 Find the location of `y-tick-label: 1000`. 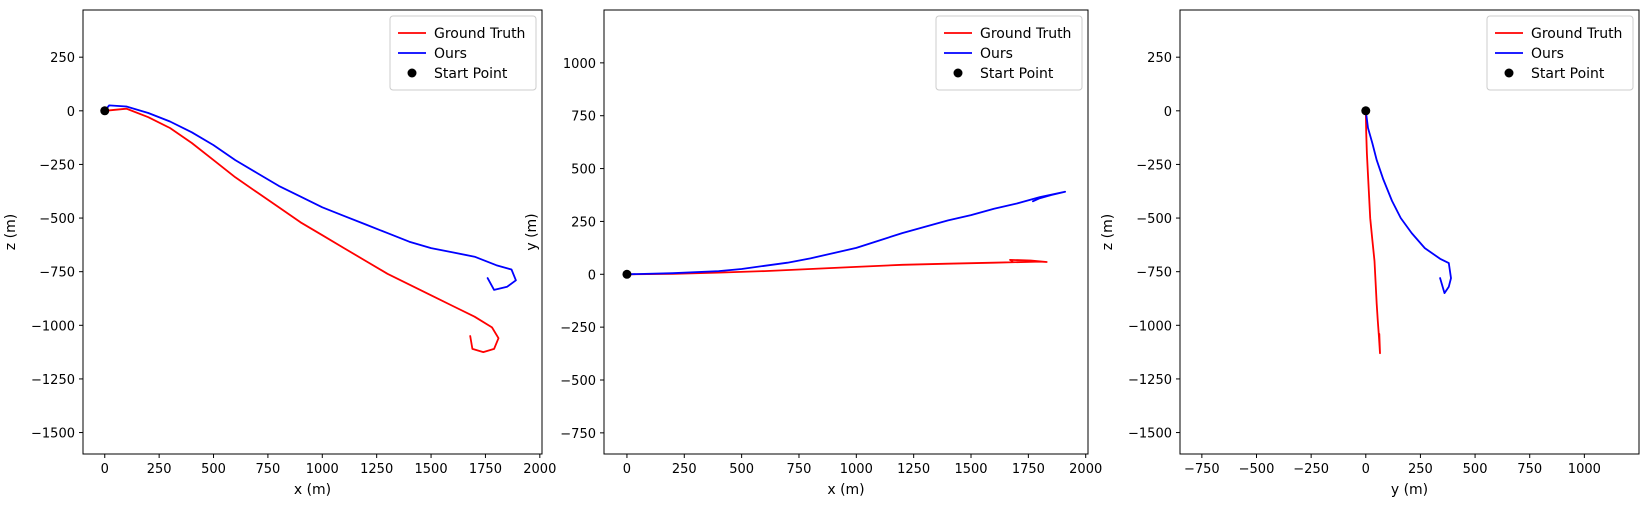

y-tick-label: 1000 is located at coordinates (579, 64).